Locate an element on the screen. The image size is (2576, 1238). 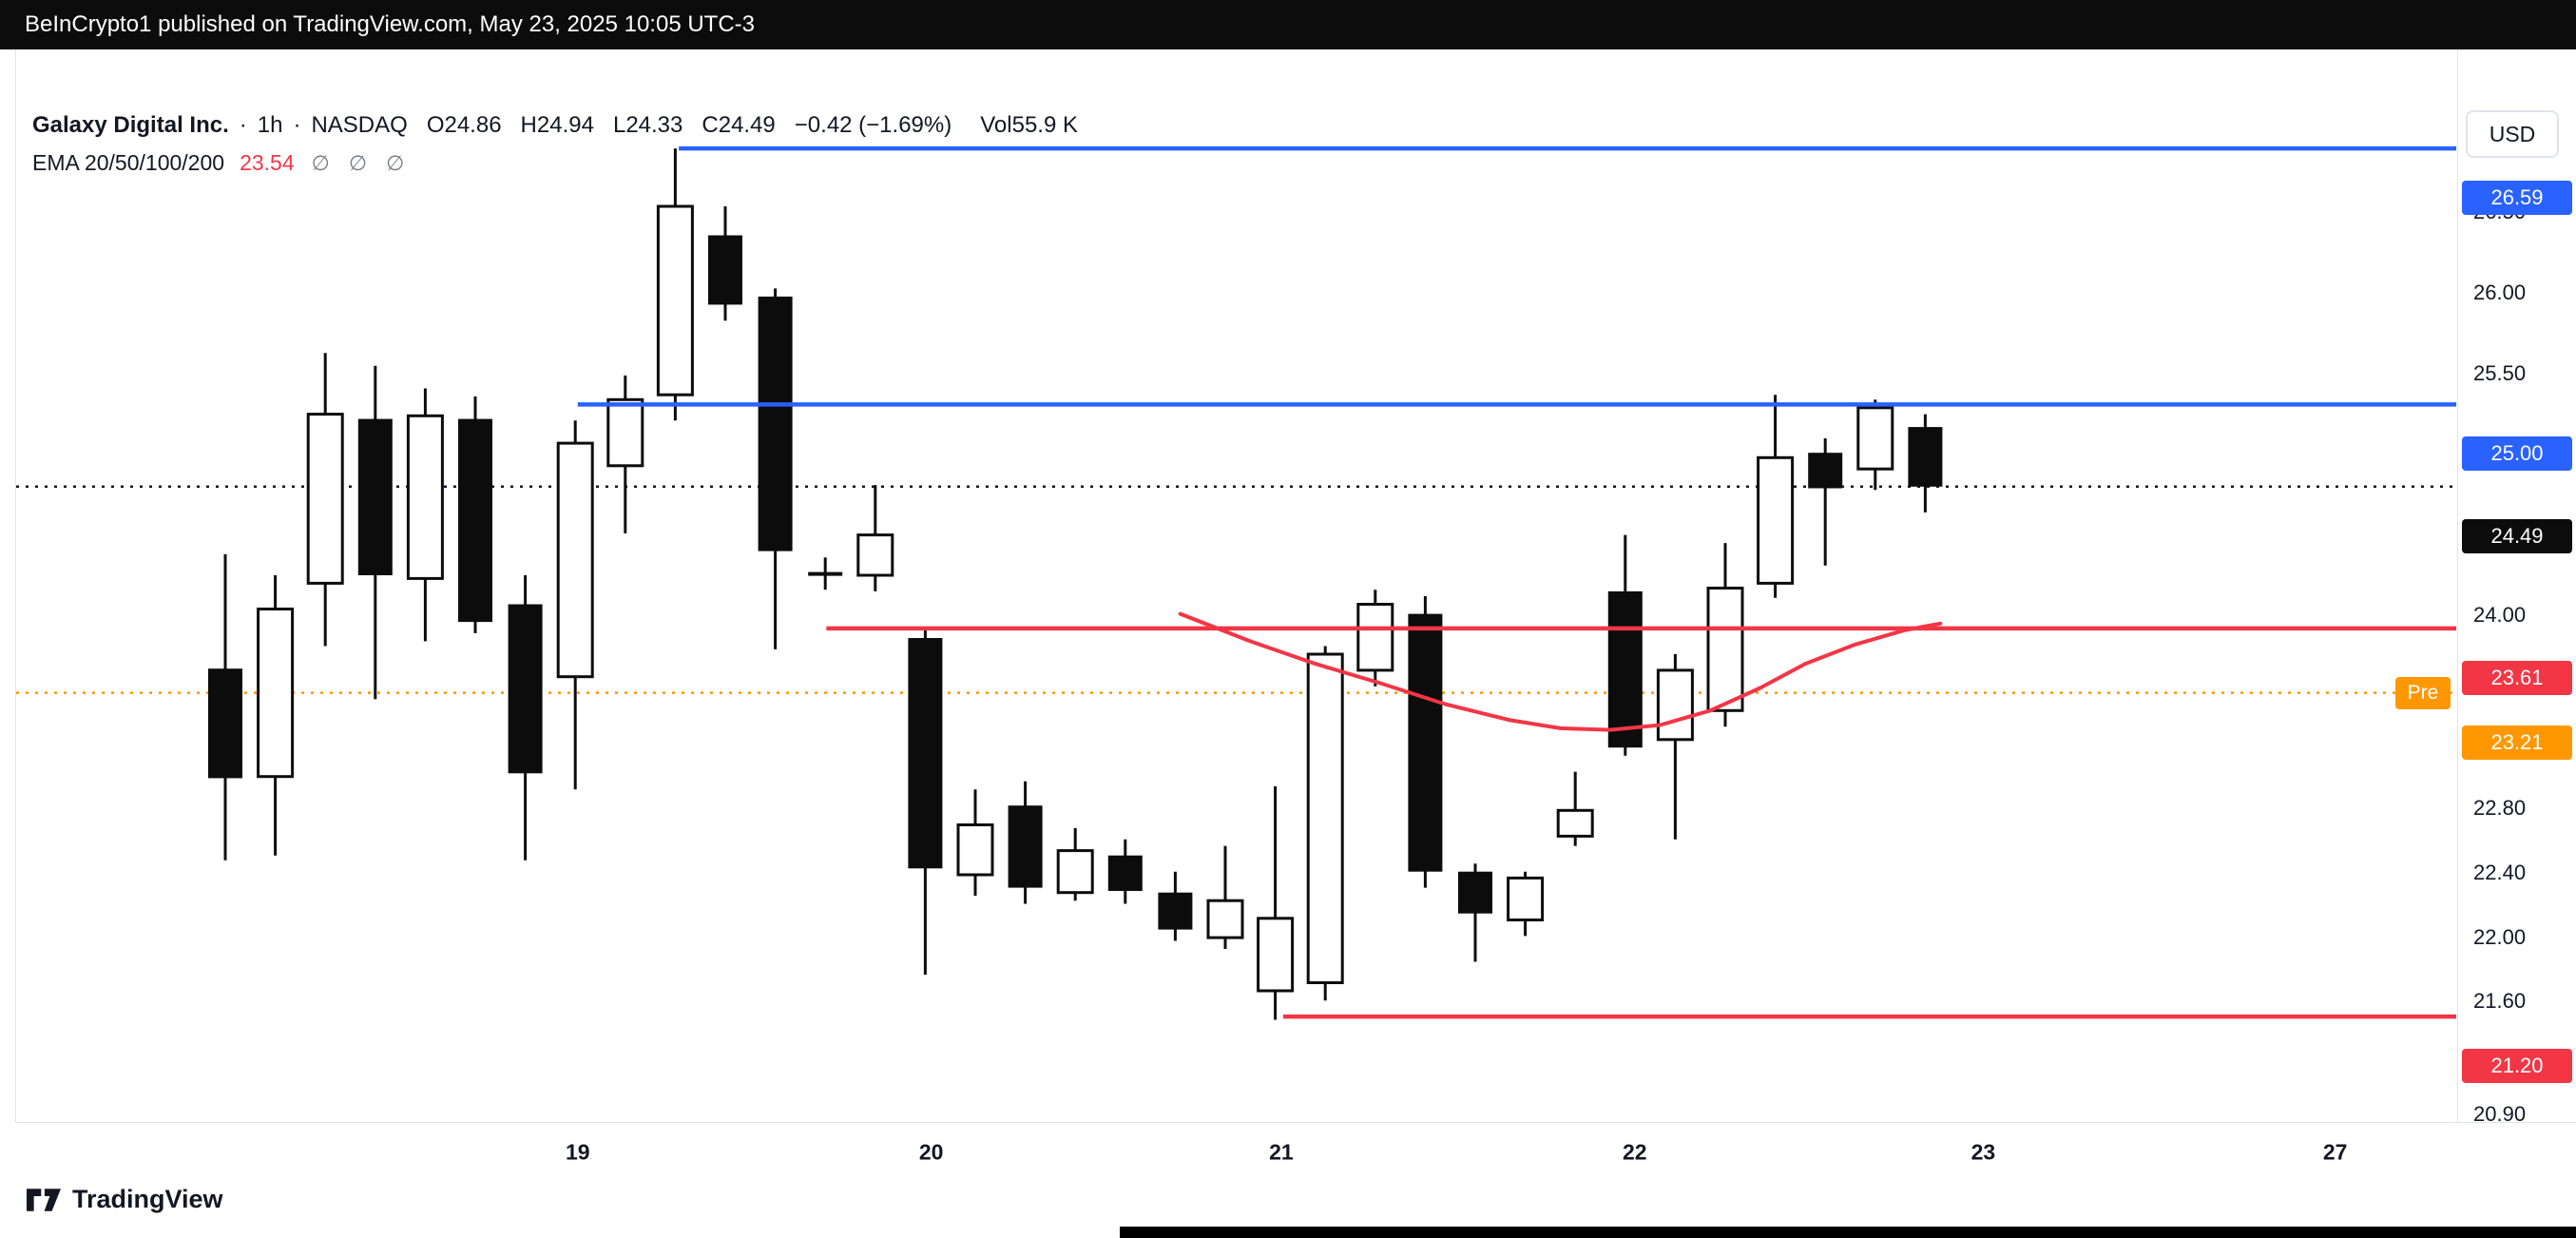
ohlc-low: L24.33 is located at coordinates (648, 125).